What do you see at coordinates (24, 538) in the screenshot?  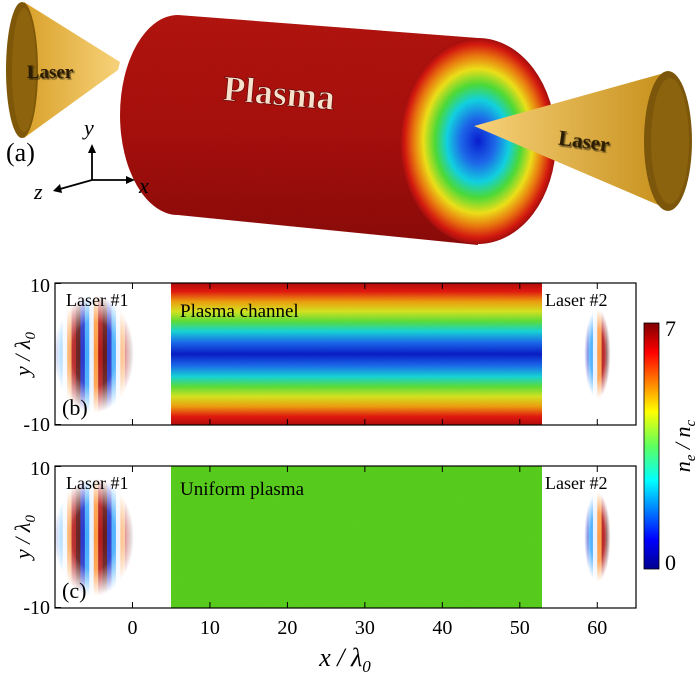 I see `panel-c-ylabel: y / λ0` at bounding box center [24, 538].